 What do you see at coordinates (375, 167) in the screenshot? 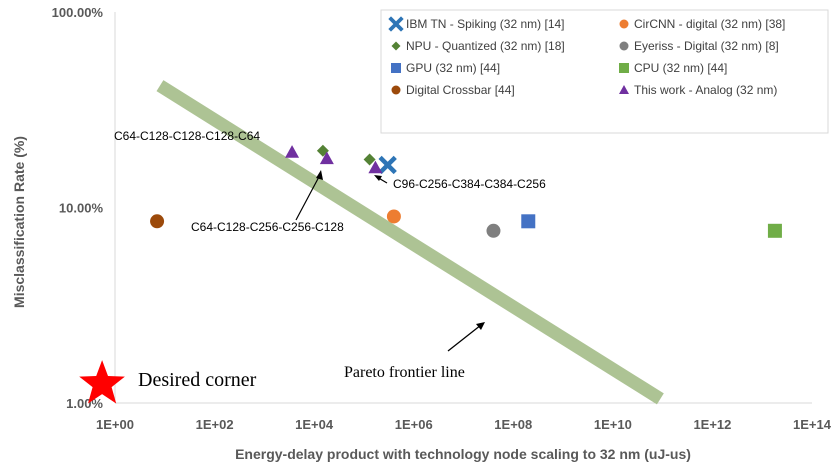
I see `data-point-triangle-s7-p2` at bounding box center [375, 167].